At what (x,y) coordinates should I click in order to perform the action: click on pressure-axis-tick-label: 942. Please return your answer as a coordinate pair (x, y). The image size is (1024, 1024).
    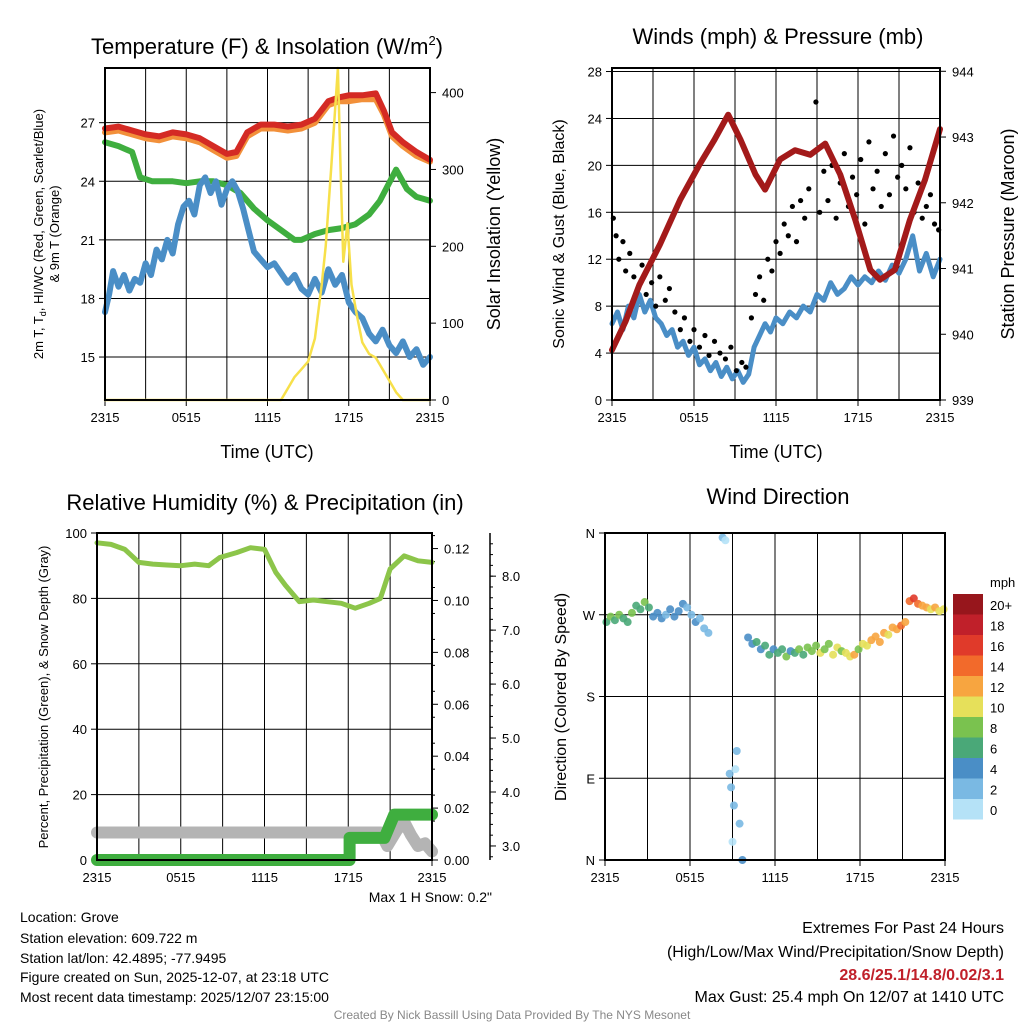
    Looking at the image, I should click on (963, 203).